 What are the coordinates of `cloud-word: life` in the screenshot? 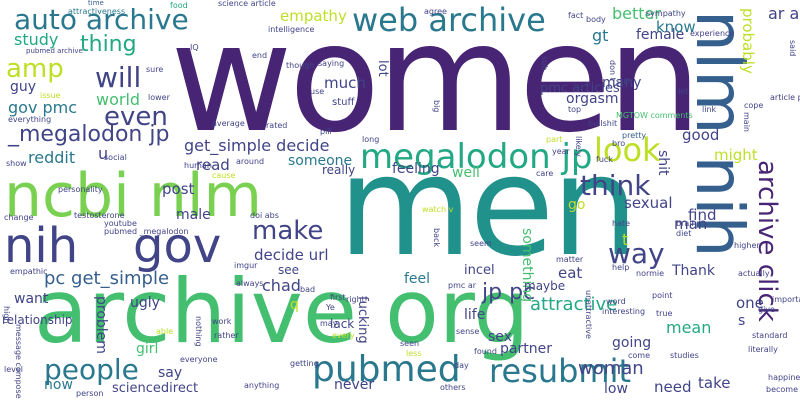 It's located at (475, 315).